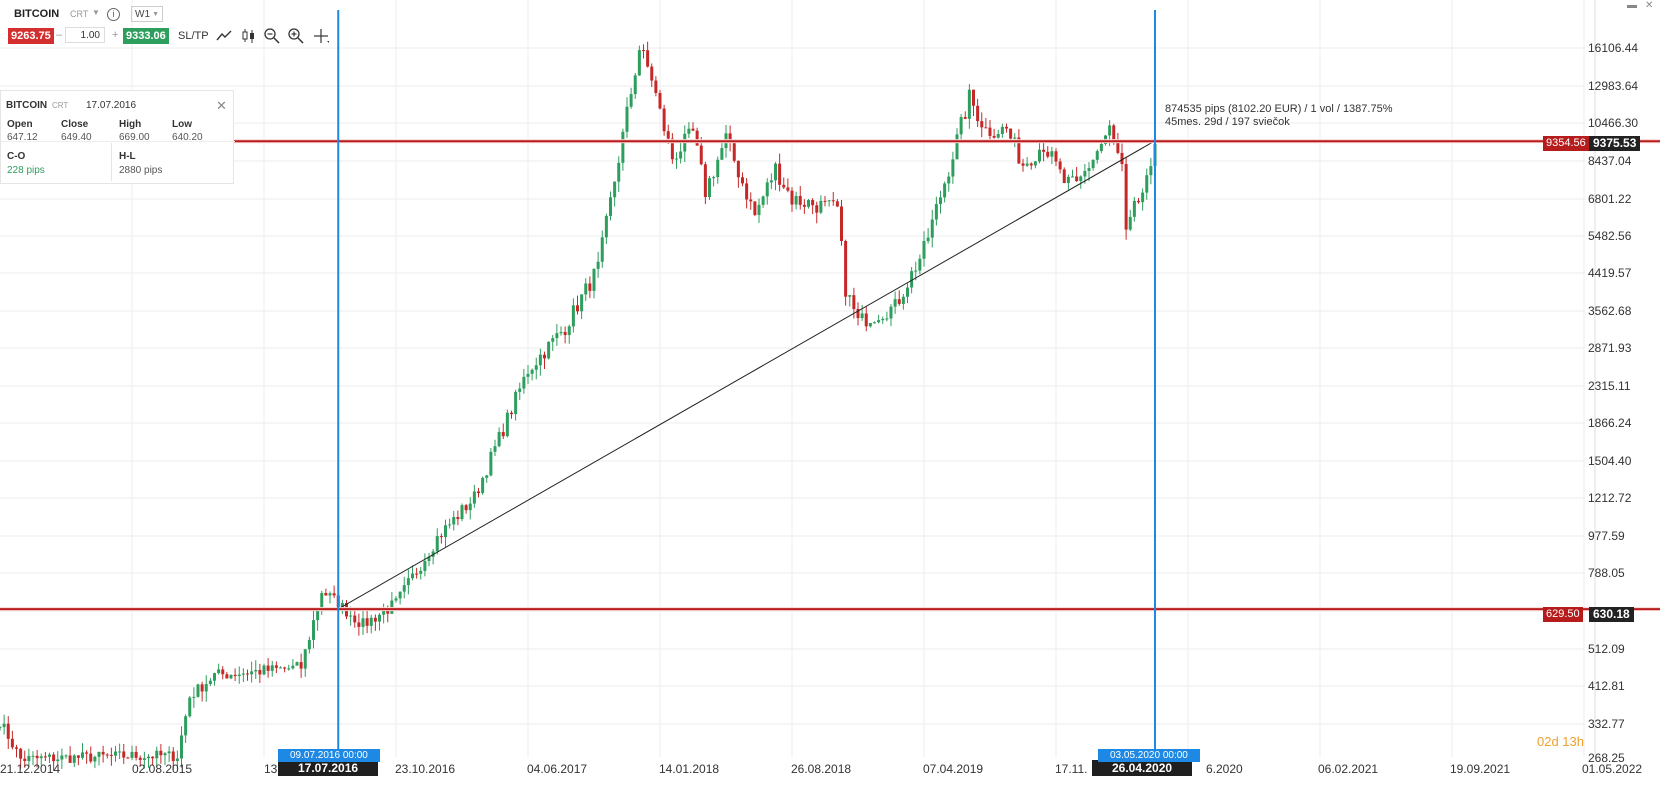 The image size is (1662, 792). What do you see at coordinates (272, 36) in the screenshot?
I see `zoom-out-icon` at bounding box center [272, 36].